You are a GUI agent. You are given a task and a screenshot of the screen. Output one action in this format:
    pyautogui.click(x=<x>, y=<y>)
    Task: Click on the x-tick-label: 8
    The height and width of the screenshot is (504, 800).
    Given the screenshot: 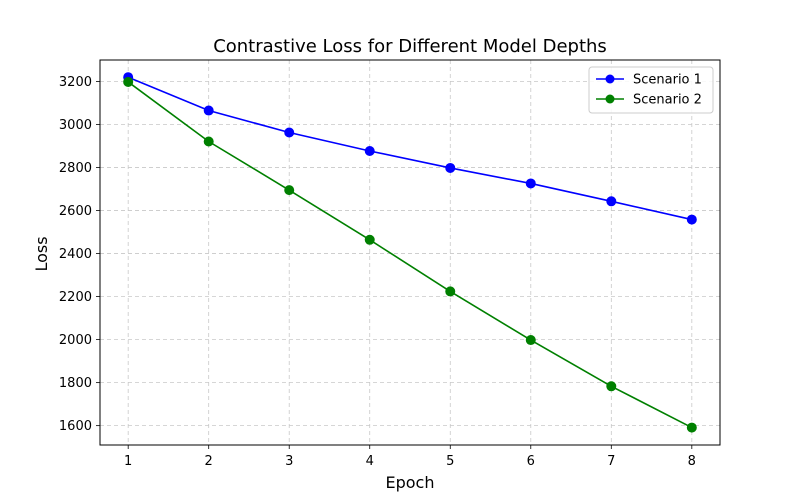 What is the action you would take?
    pyautogui.click(x=692, y=461)
    